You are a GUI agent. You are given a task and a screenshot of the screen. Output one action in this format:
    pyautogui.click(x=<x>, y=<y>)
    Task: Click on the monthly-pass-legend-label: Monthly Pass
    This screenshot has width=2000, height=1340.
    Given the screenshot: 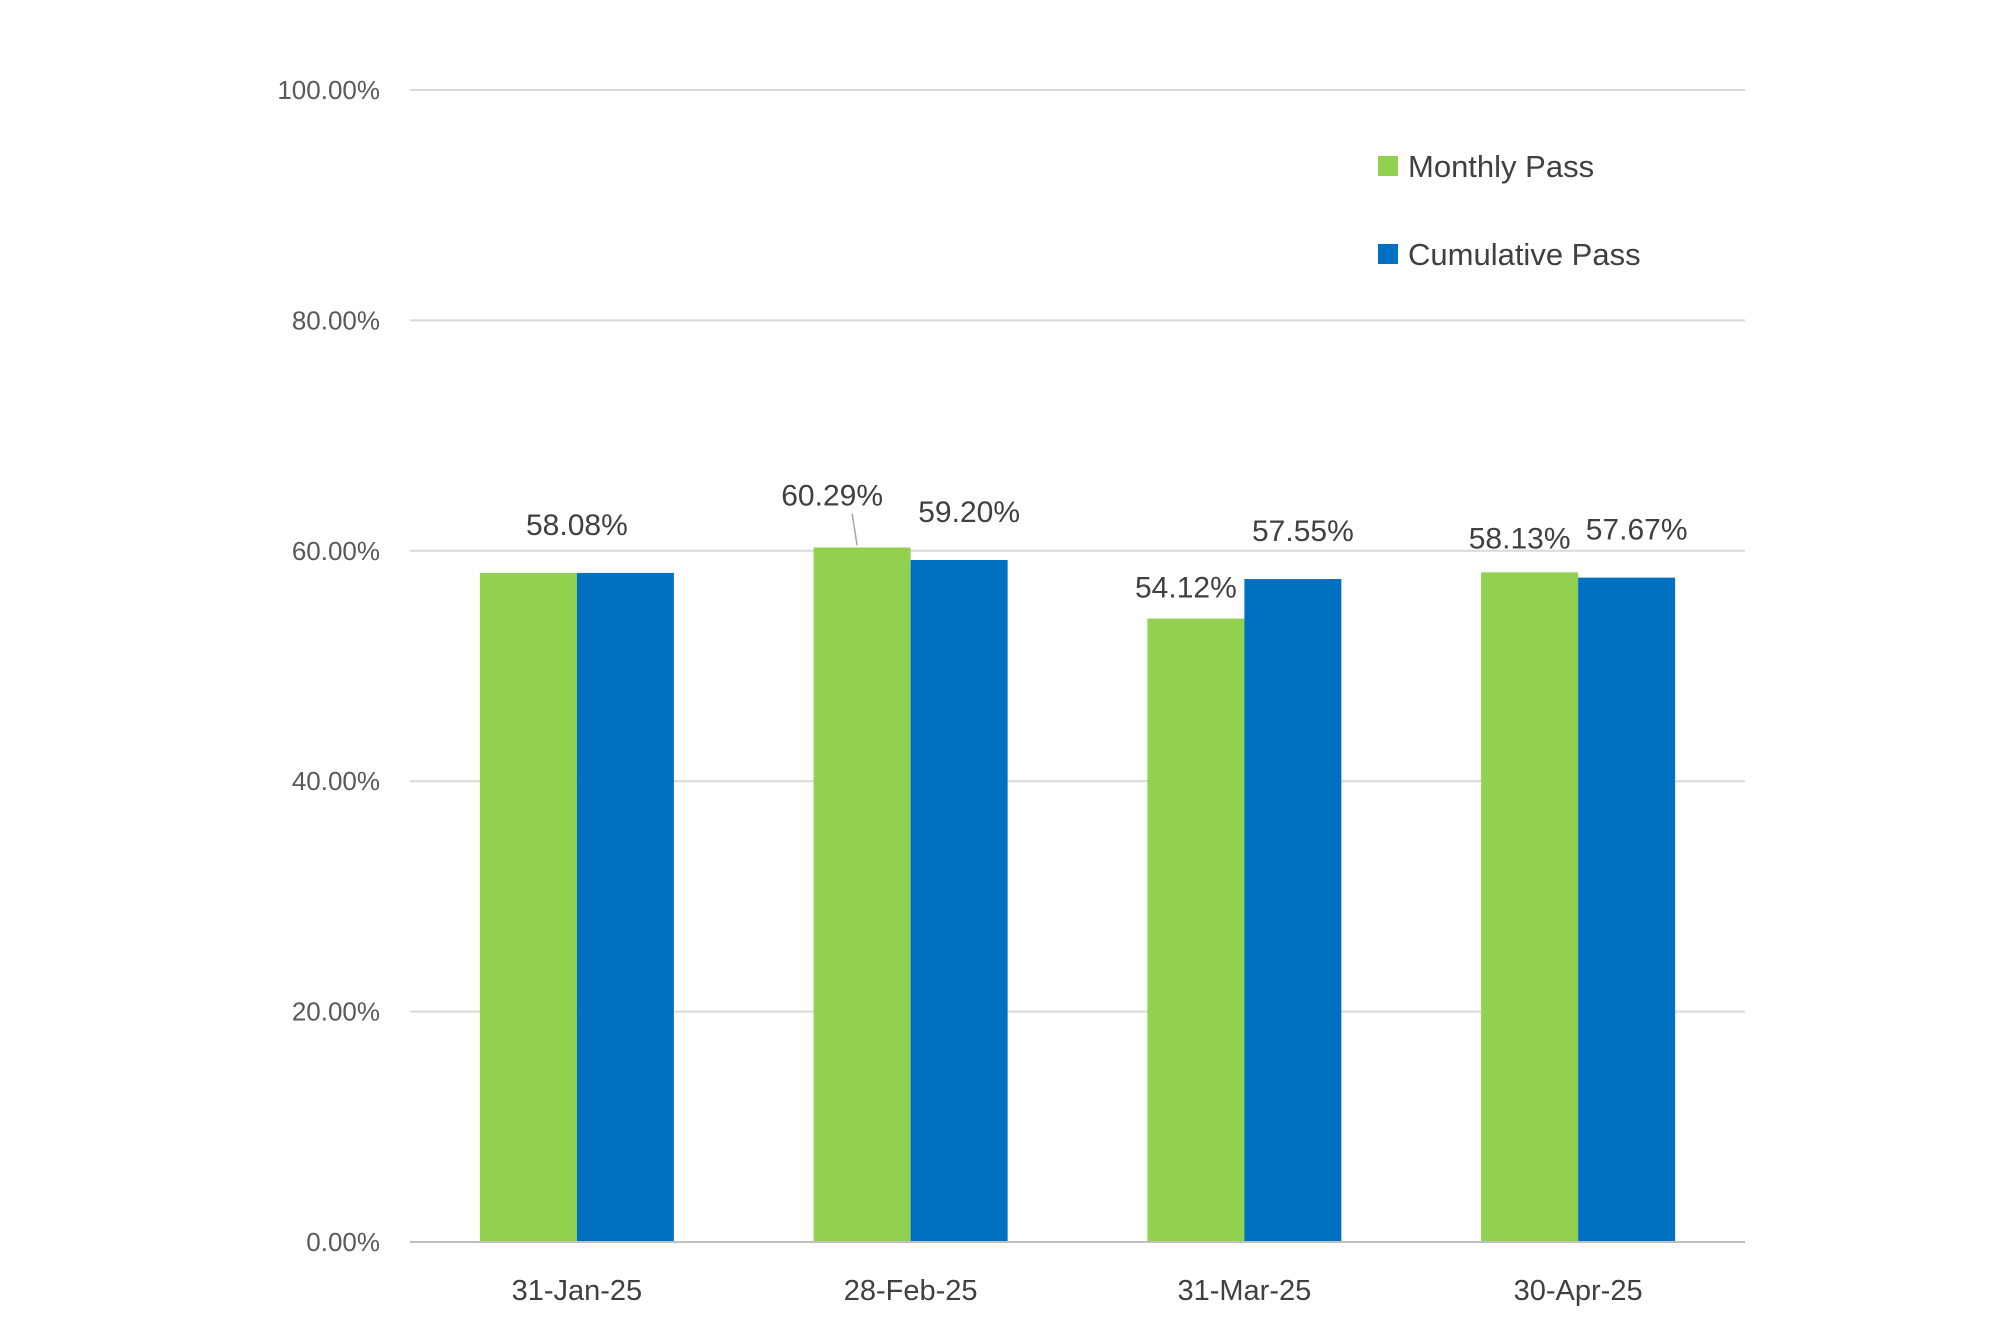 What is the action you would take?
    pyautogui.click(x=1501, y=166)
    